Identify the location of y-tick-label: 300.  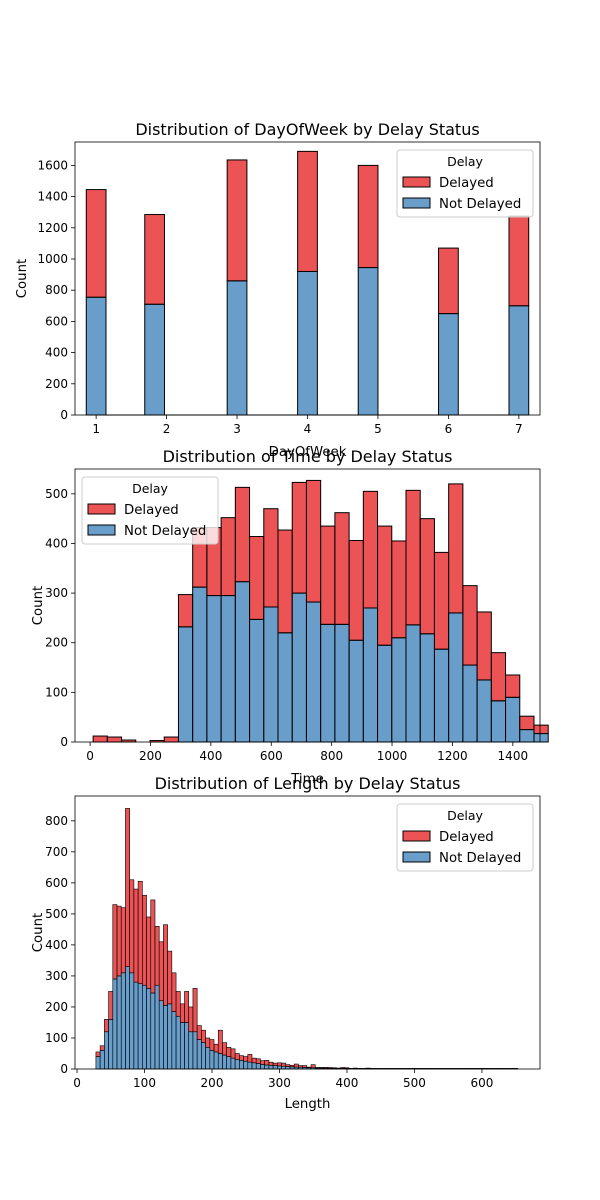
(56, 976).